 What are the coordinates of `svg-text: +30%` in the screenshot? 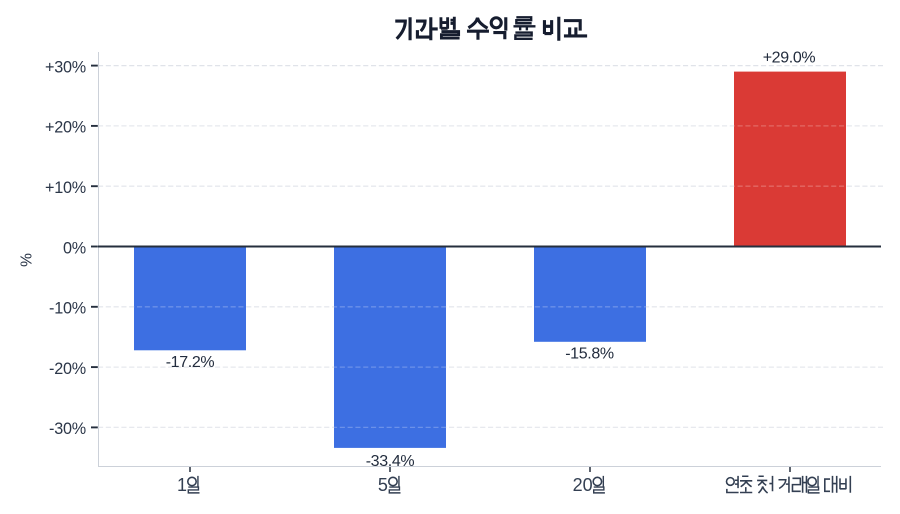 It's located at (65, 67).